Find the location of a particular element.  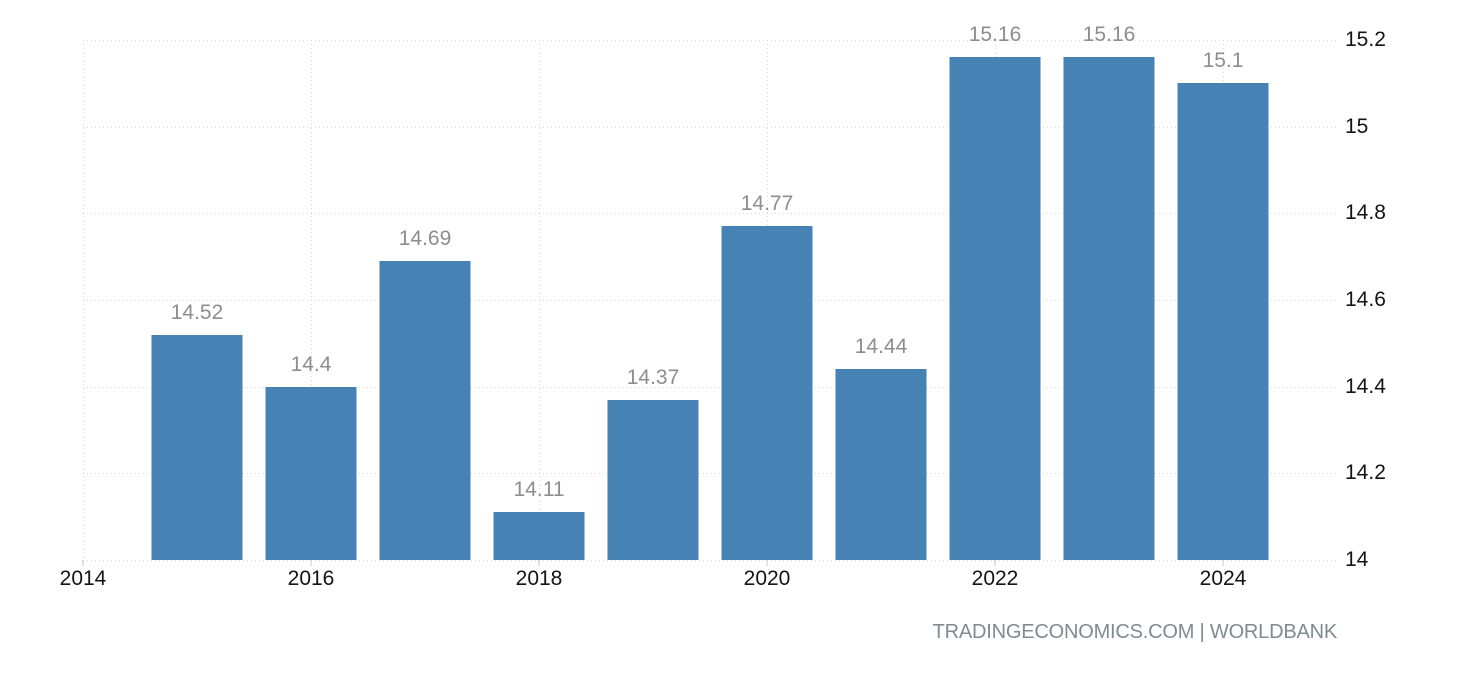

x-axis-tick-label: 2024 is located at coordinates (1223, 578).